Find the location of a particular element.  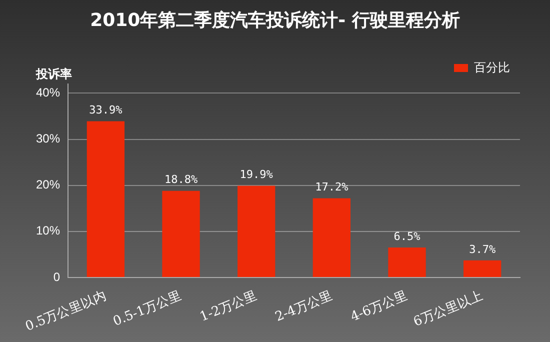

x-tick-label: 2-4万公里 is located at coordinates (303, 306).